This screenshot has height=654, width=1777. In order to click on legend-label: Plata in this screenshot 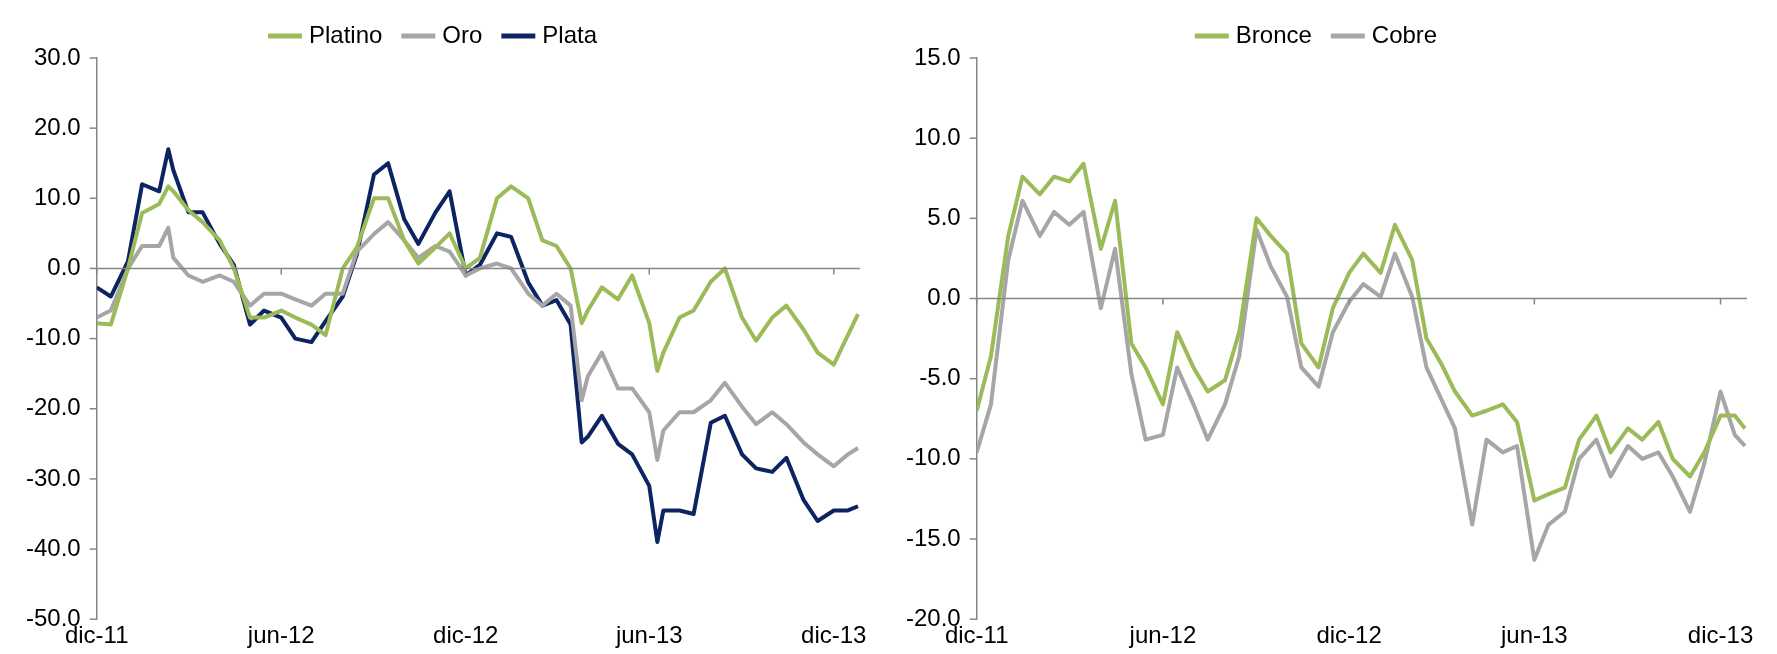, I will do `click(570, 34)`.